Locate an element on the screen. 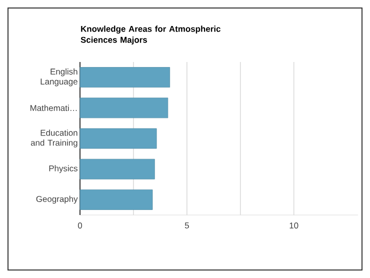  x-tick-label: 0 is located at coordinates (80, 225).